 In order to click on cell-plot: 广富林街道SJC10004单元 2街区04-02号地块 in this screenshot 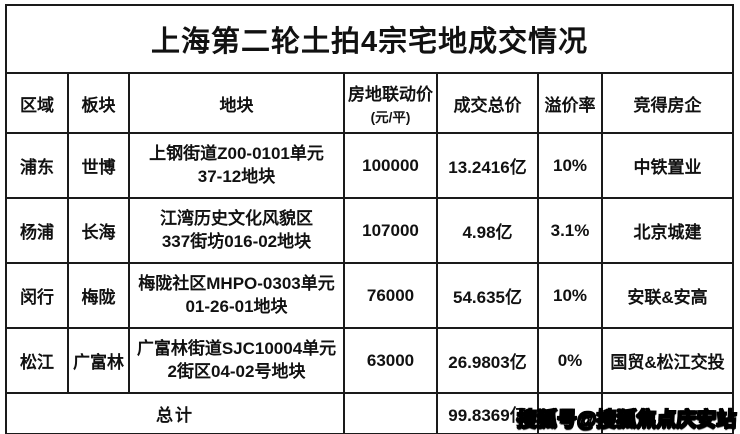, I will do `click(236, 360)`.